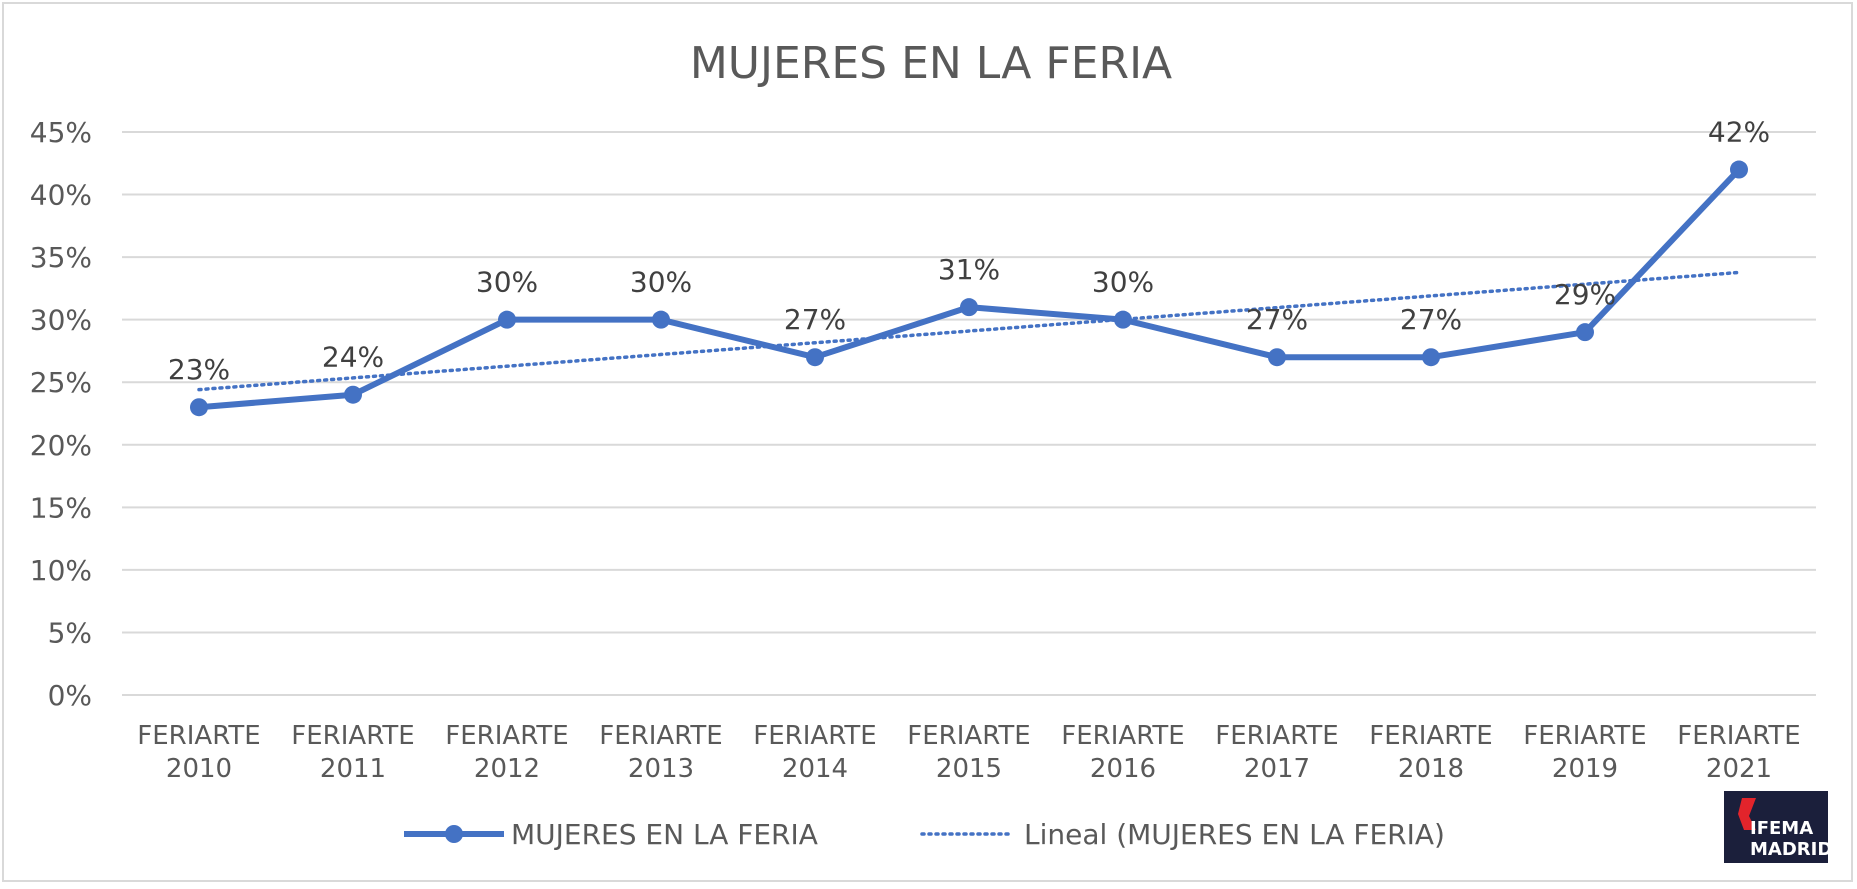  What do you see at coordinates (1585, 769) in the screenshot?
I see `x-tick-label: 2019` at bounding box center [1585, 769].